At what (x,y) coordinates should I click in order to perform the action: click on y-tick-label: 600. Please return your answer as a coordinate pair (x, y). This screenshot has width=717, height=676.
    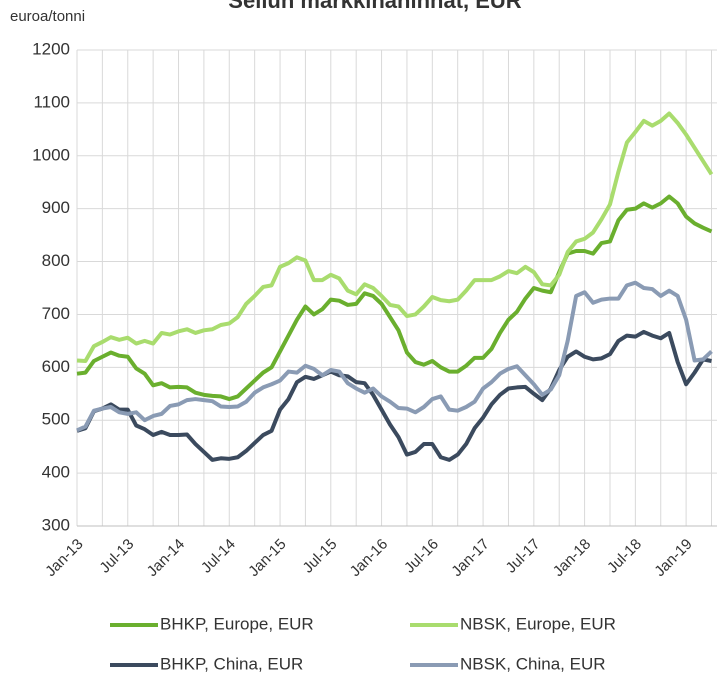
    Looking at the image, I should click on (56, 366).